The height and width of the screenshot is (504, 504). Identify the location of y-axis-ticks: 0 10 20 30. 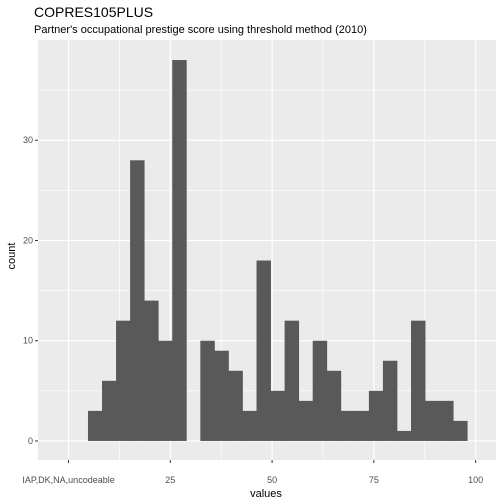
(30, 290).